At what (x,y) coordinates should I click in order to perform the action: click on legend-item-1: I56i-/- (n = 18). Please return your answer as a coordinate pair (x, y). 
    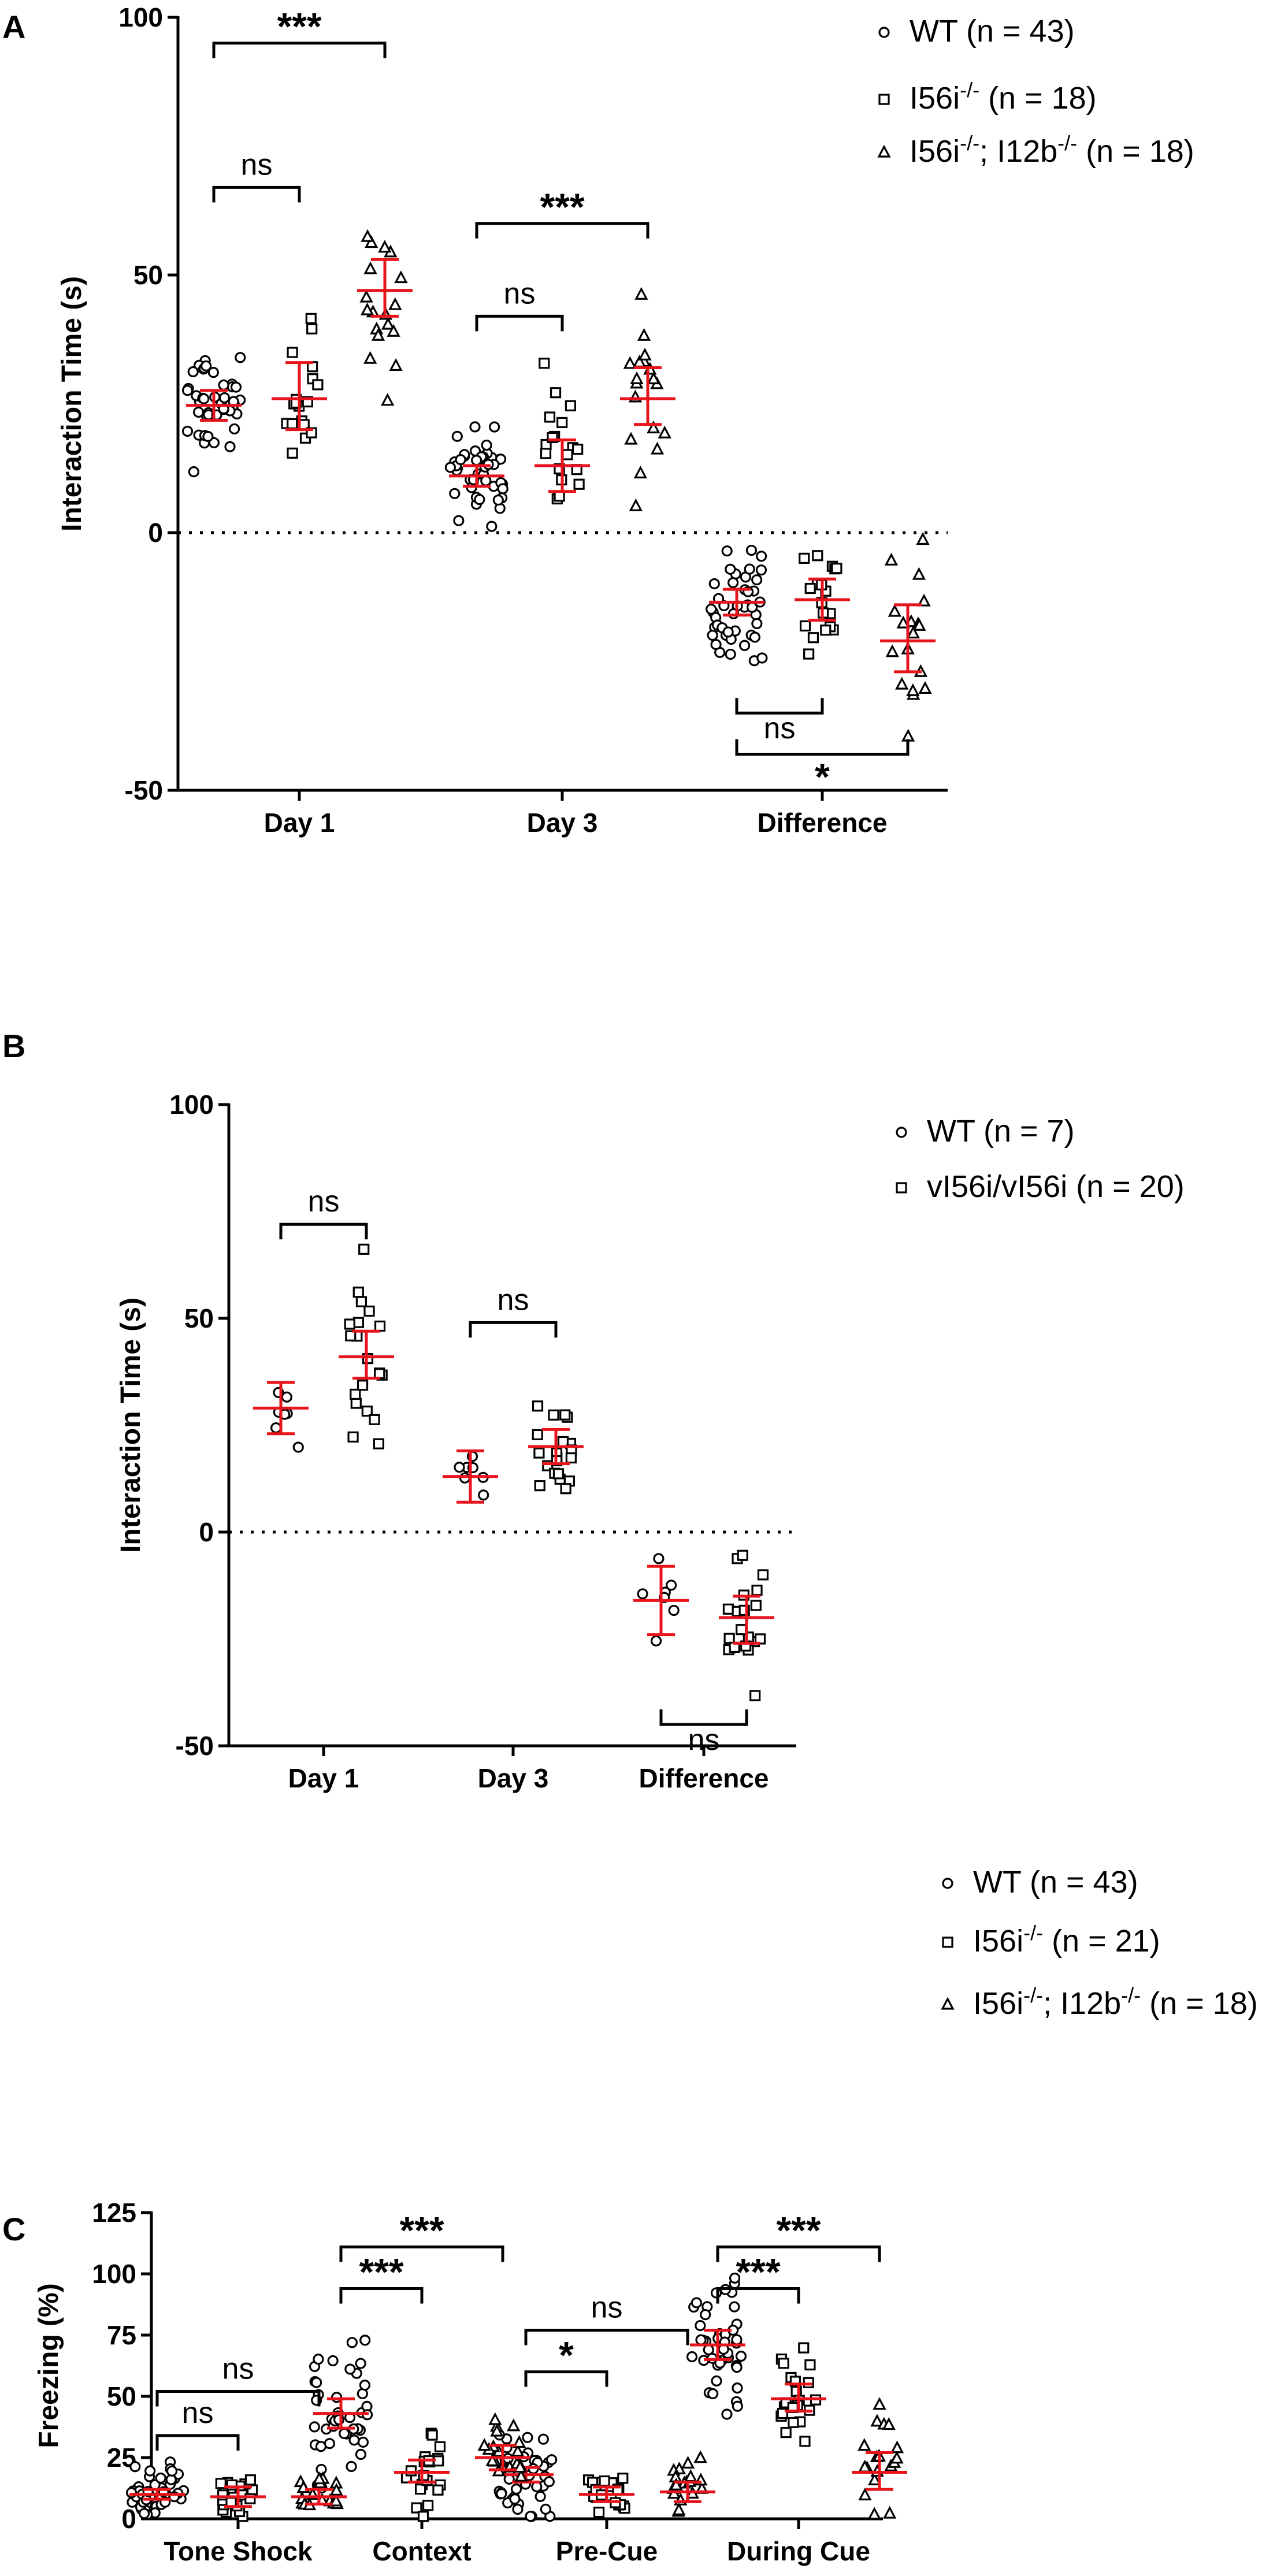
    Looking at the image, I should click on (988, 97).